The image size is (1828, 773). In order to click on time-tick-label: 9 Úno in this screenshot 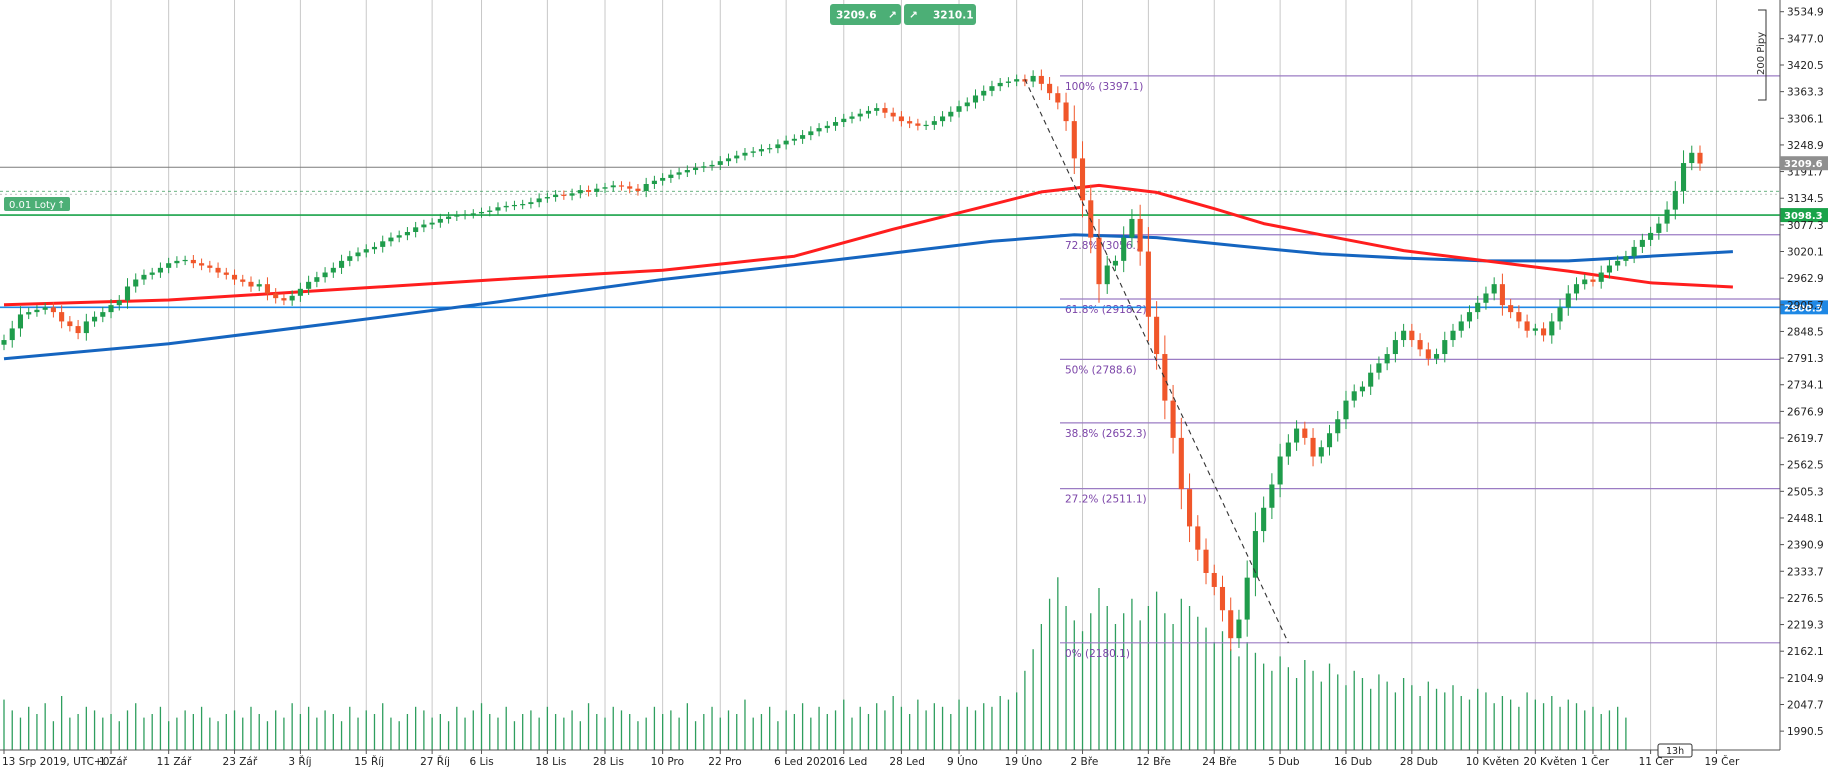, I will do `click(962, 761)`.